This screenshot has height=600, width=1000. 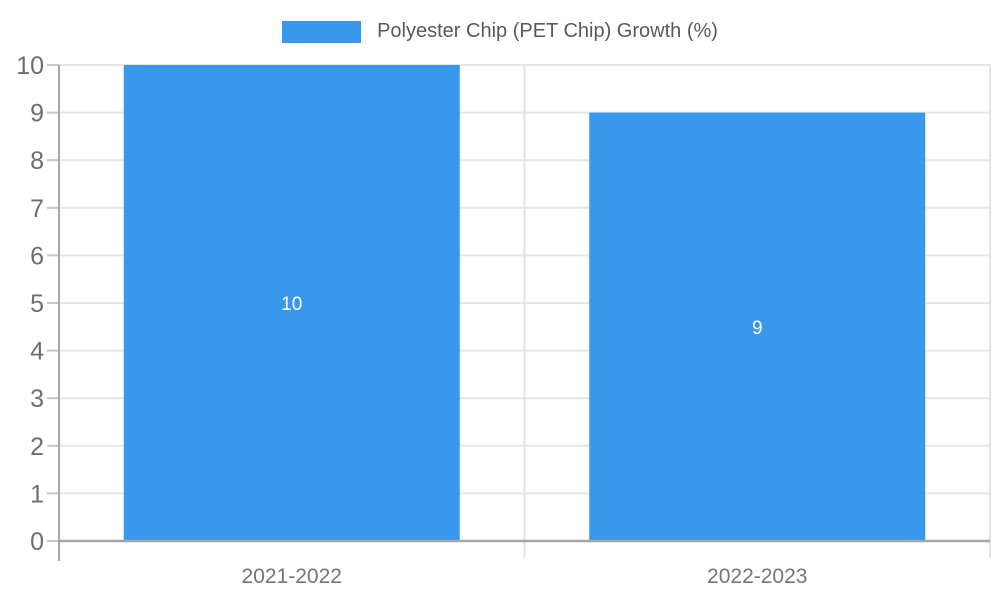 What do you see at coordinates (292, 576) in the screenshot?
I see `x-tick-label: 2021-2022` at bounding box center [292, 576].